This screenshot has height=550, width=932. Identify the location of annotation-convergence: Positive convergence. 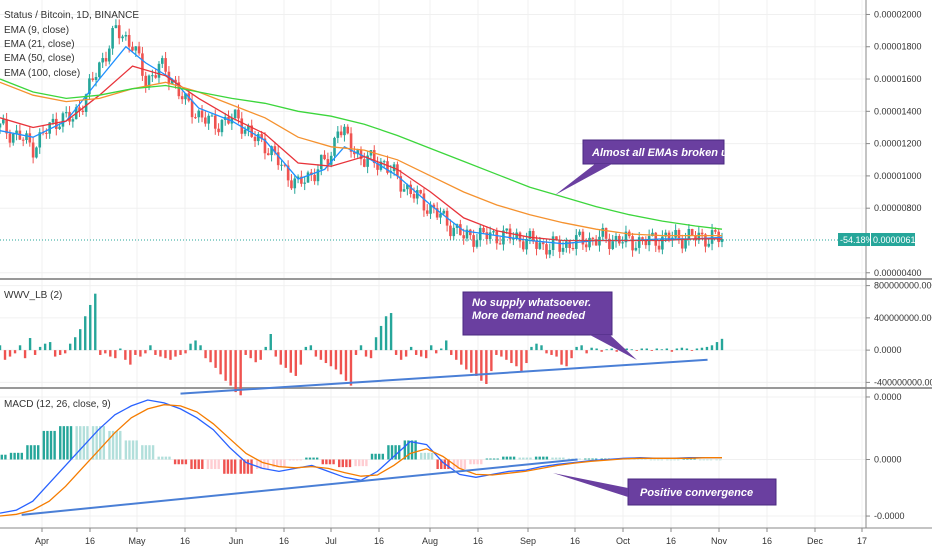
(665, 489).